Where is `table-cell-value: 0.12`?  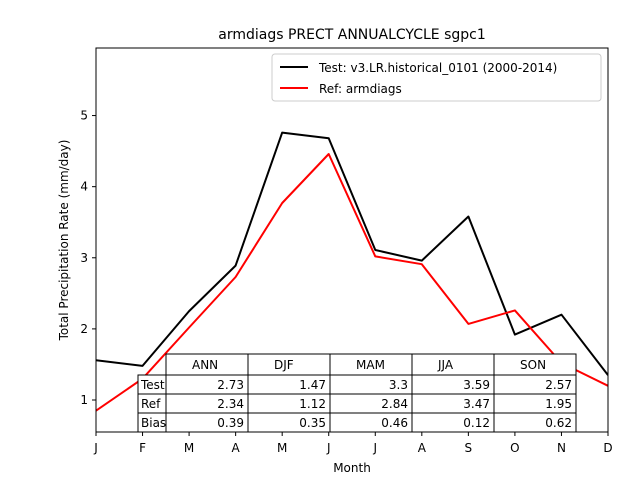 table-cell-value: 0.12 is located at coordinates (476, 423).